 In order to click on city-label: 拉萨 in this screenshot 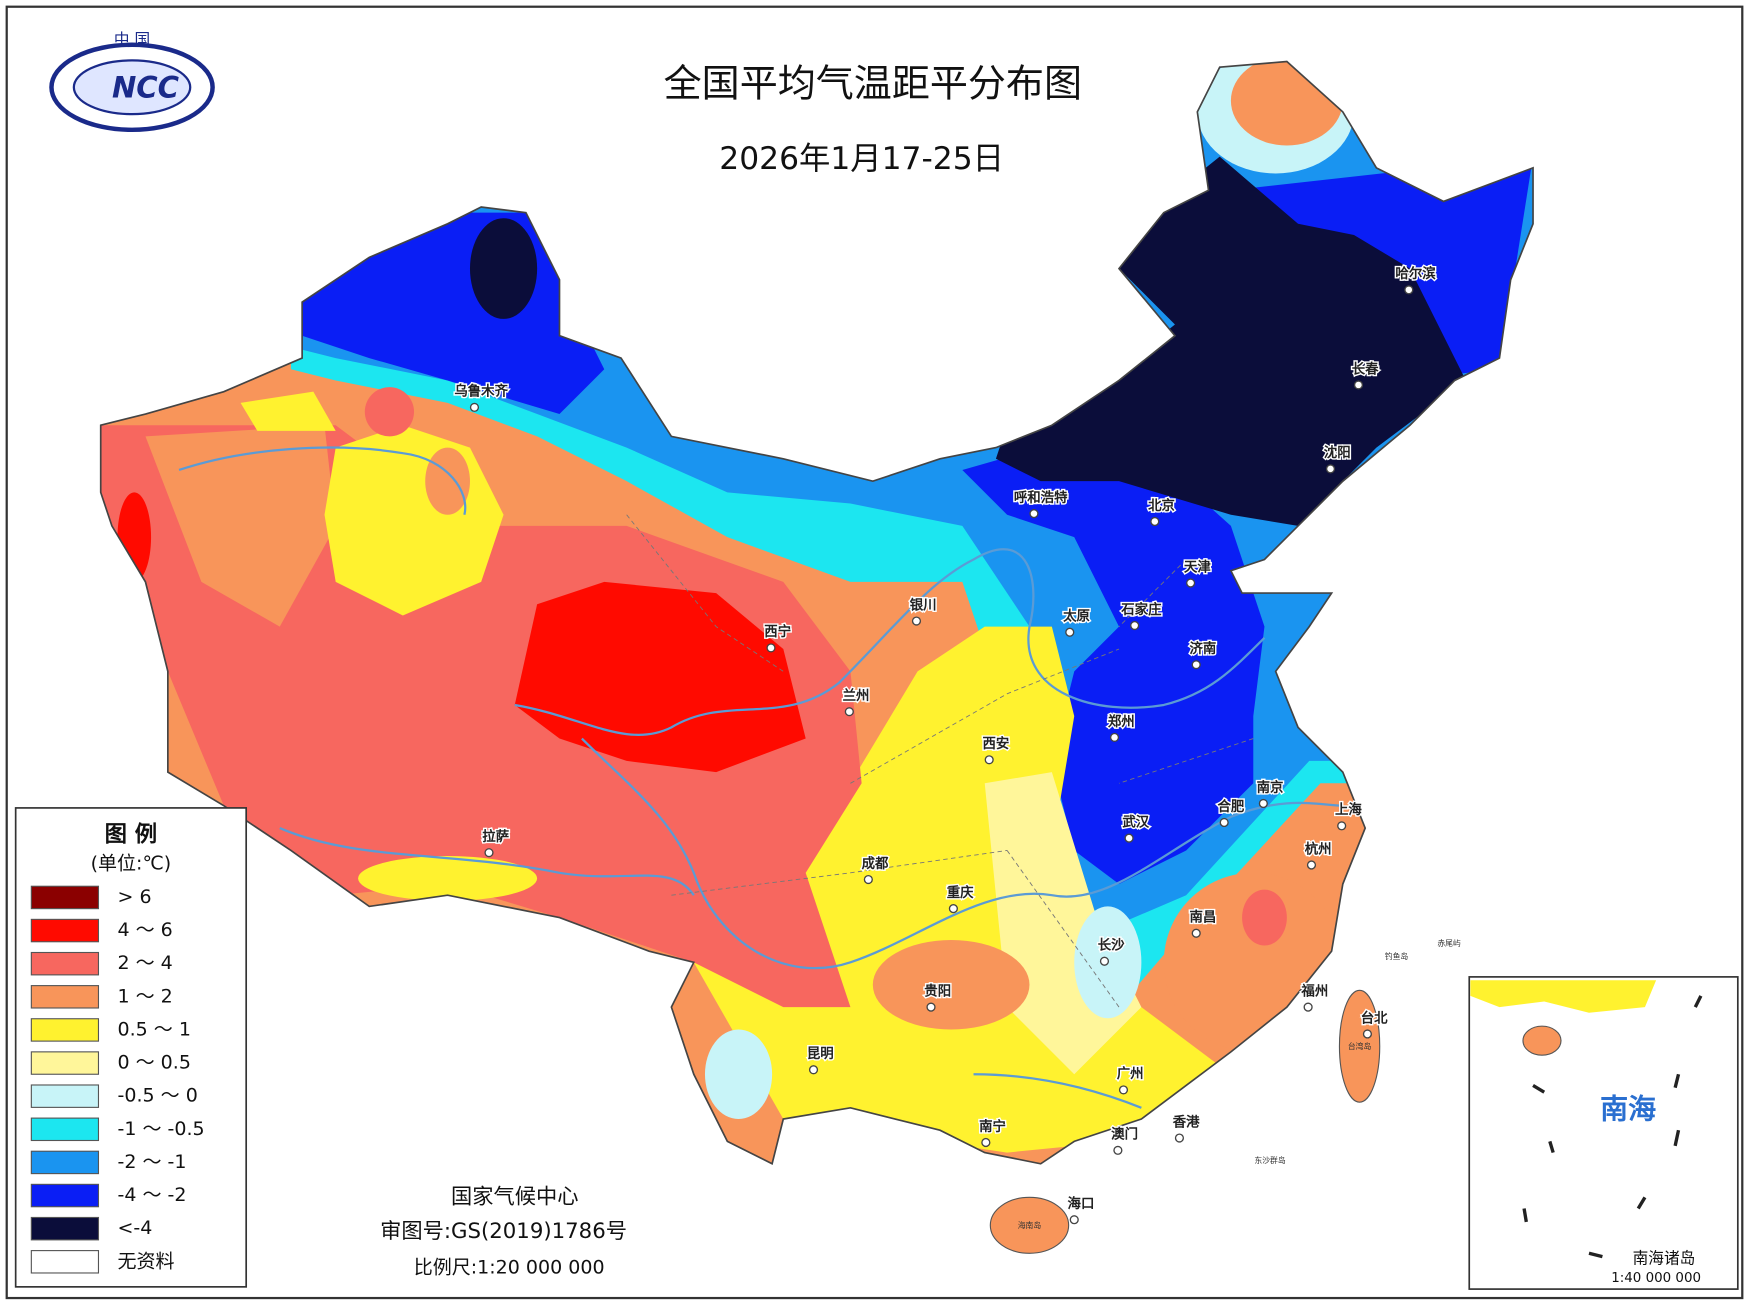, I will do `click(495, 836)`.